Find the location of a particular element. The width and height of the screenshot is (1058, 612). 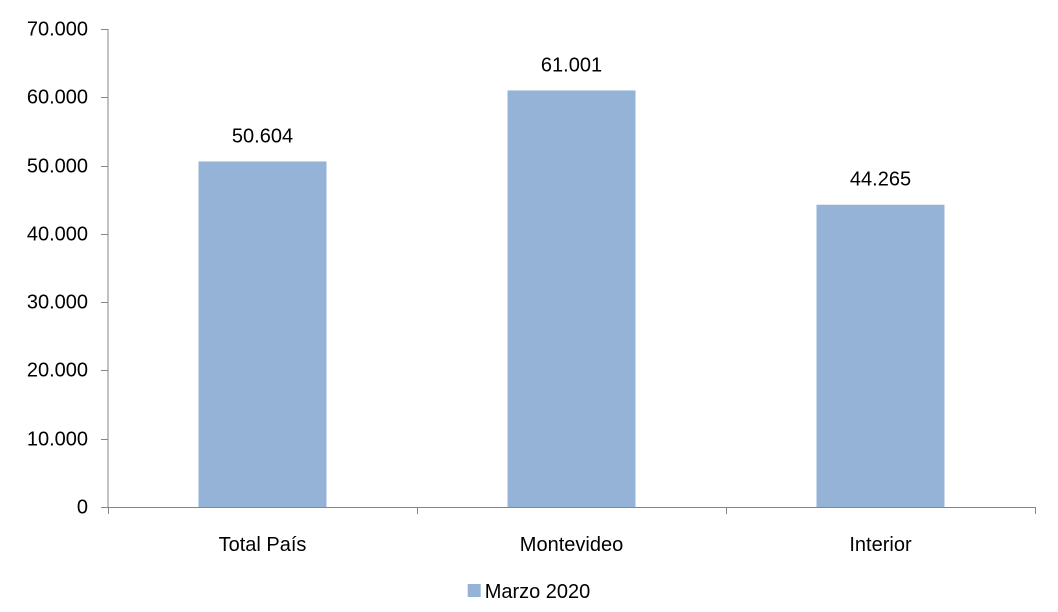

data-label: 61.001 is located at coordinates (571, 65).